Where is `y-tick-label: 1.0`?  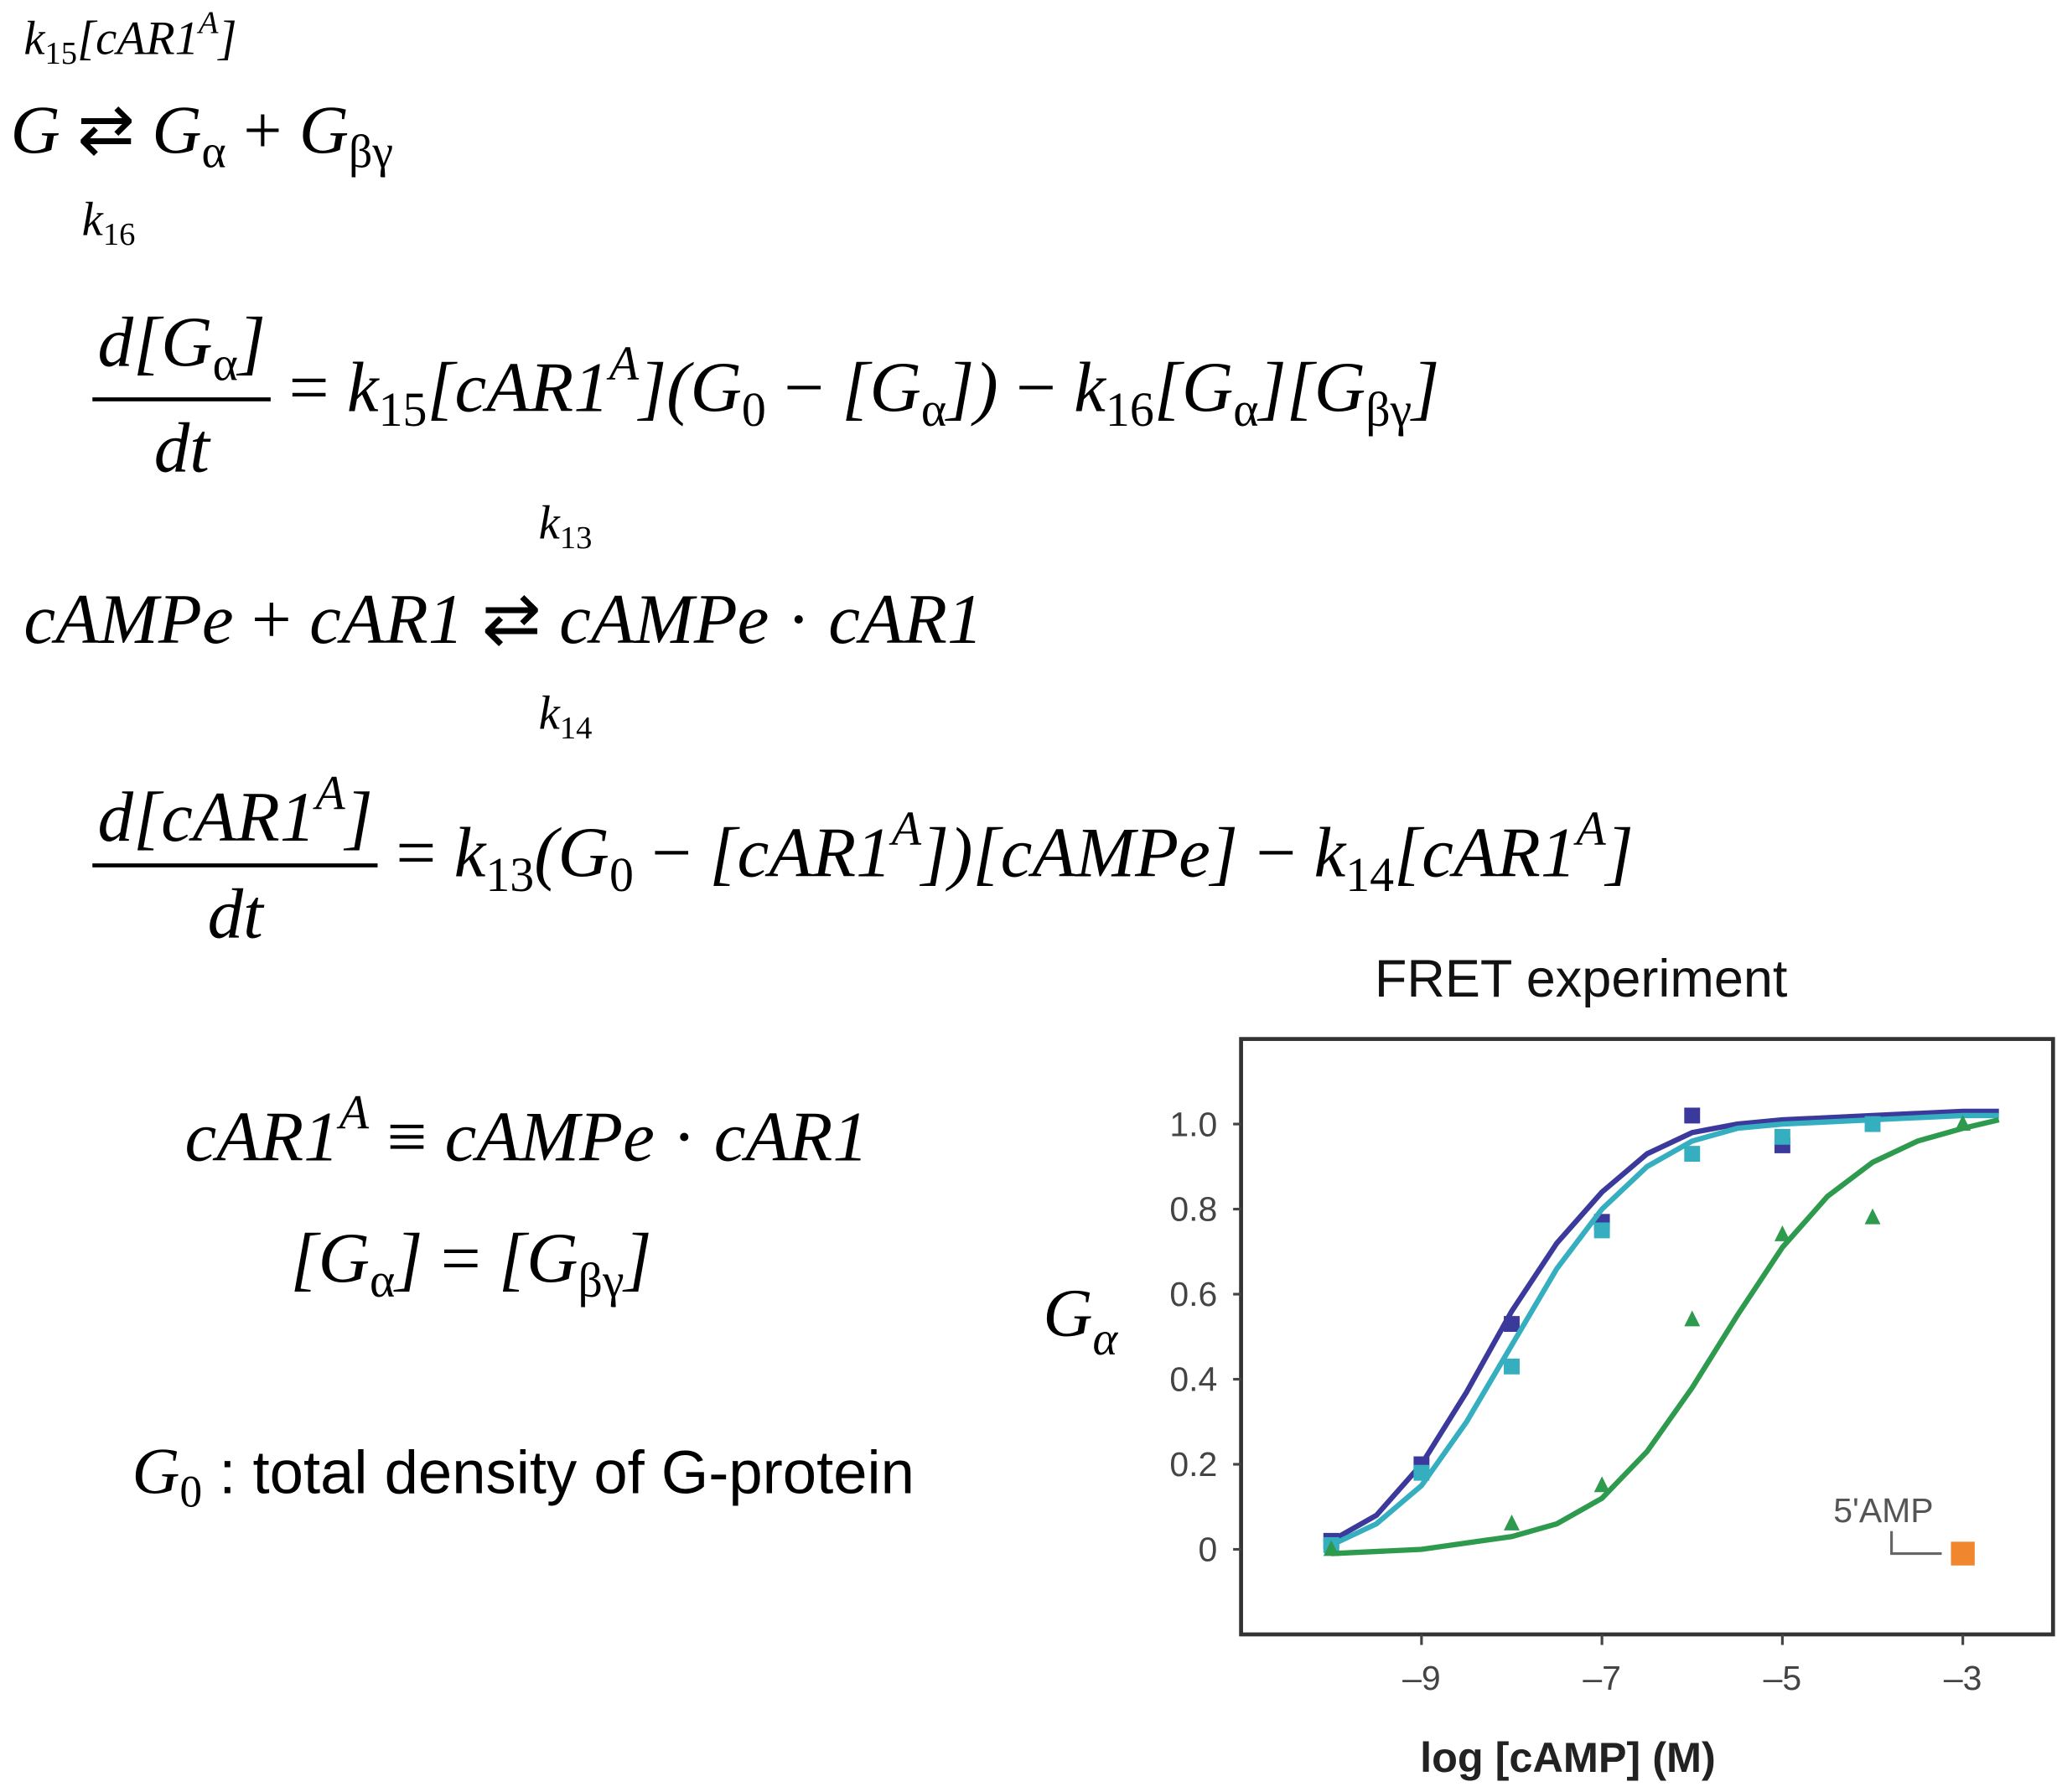 y-tick-label: 1.0 is located at coordinates (1193, 1124).